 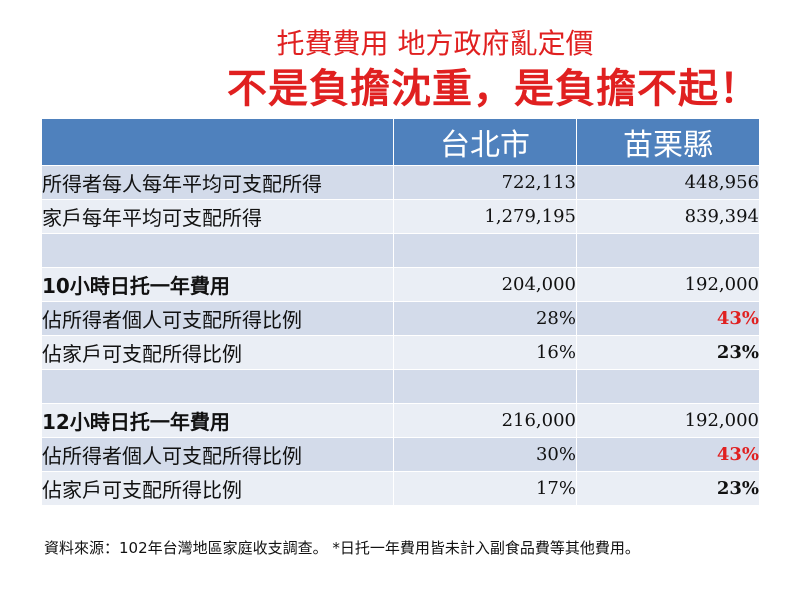 I want to click on table-row: 10小時日托一年費用 204,000 192,000, so click(x=400, y=284).